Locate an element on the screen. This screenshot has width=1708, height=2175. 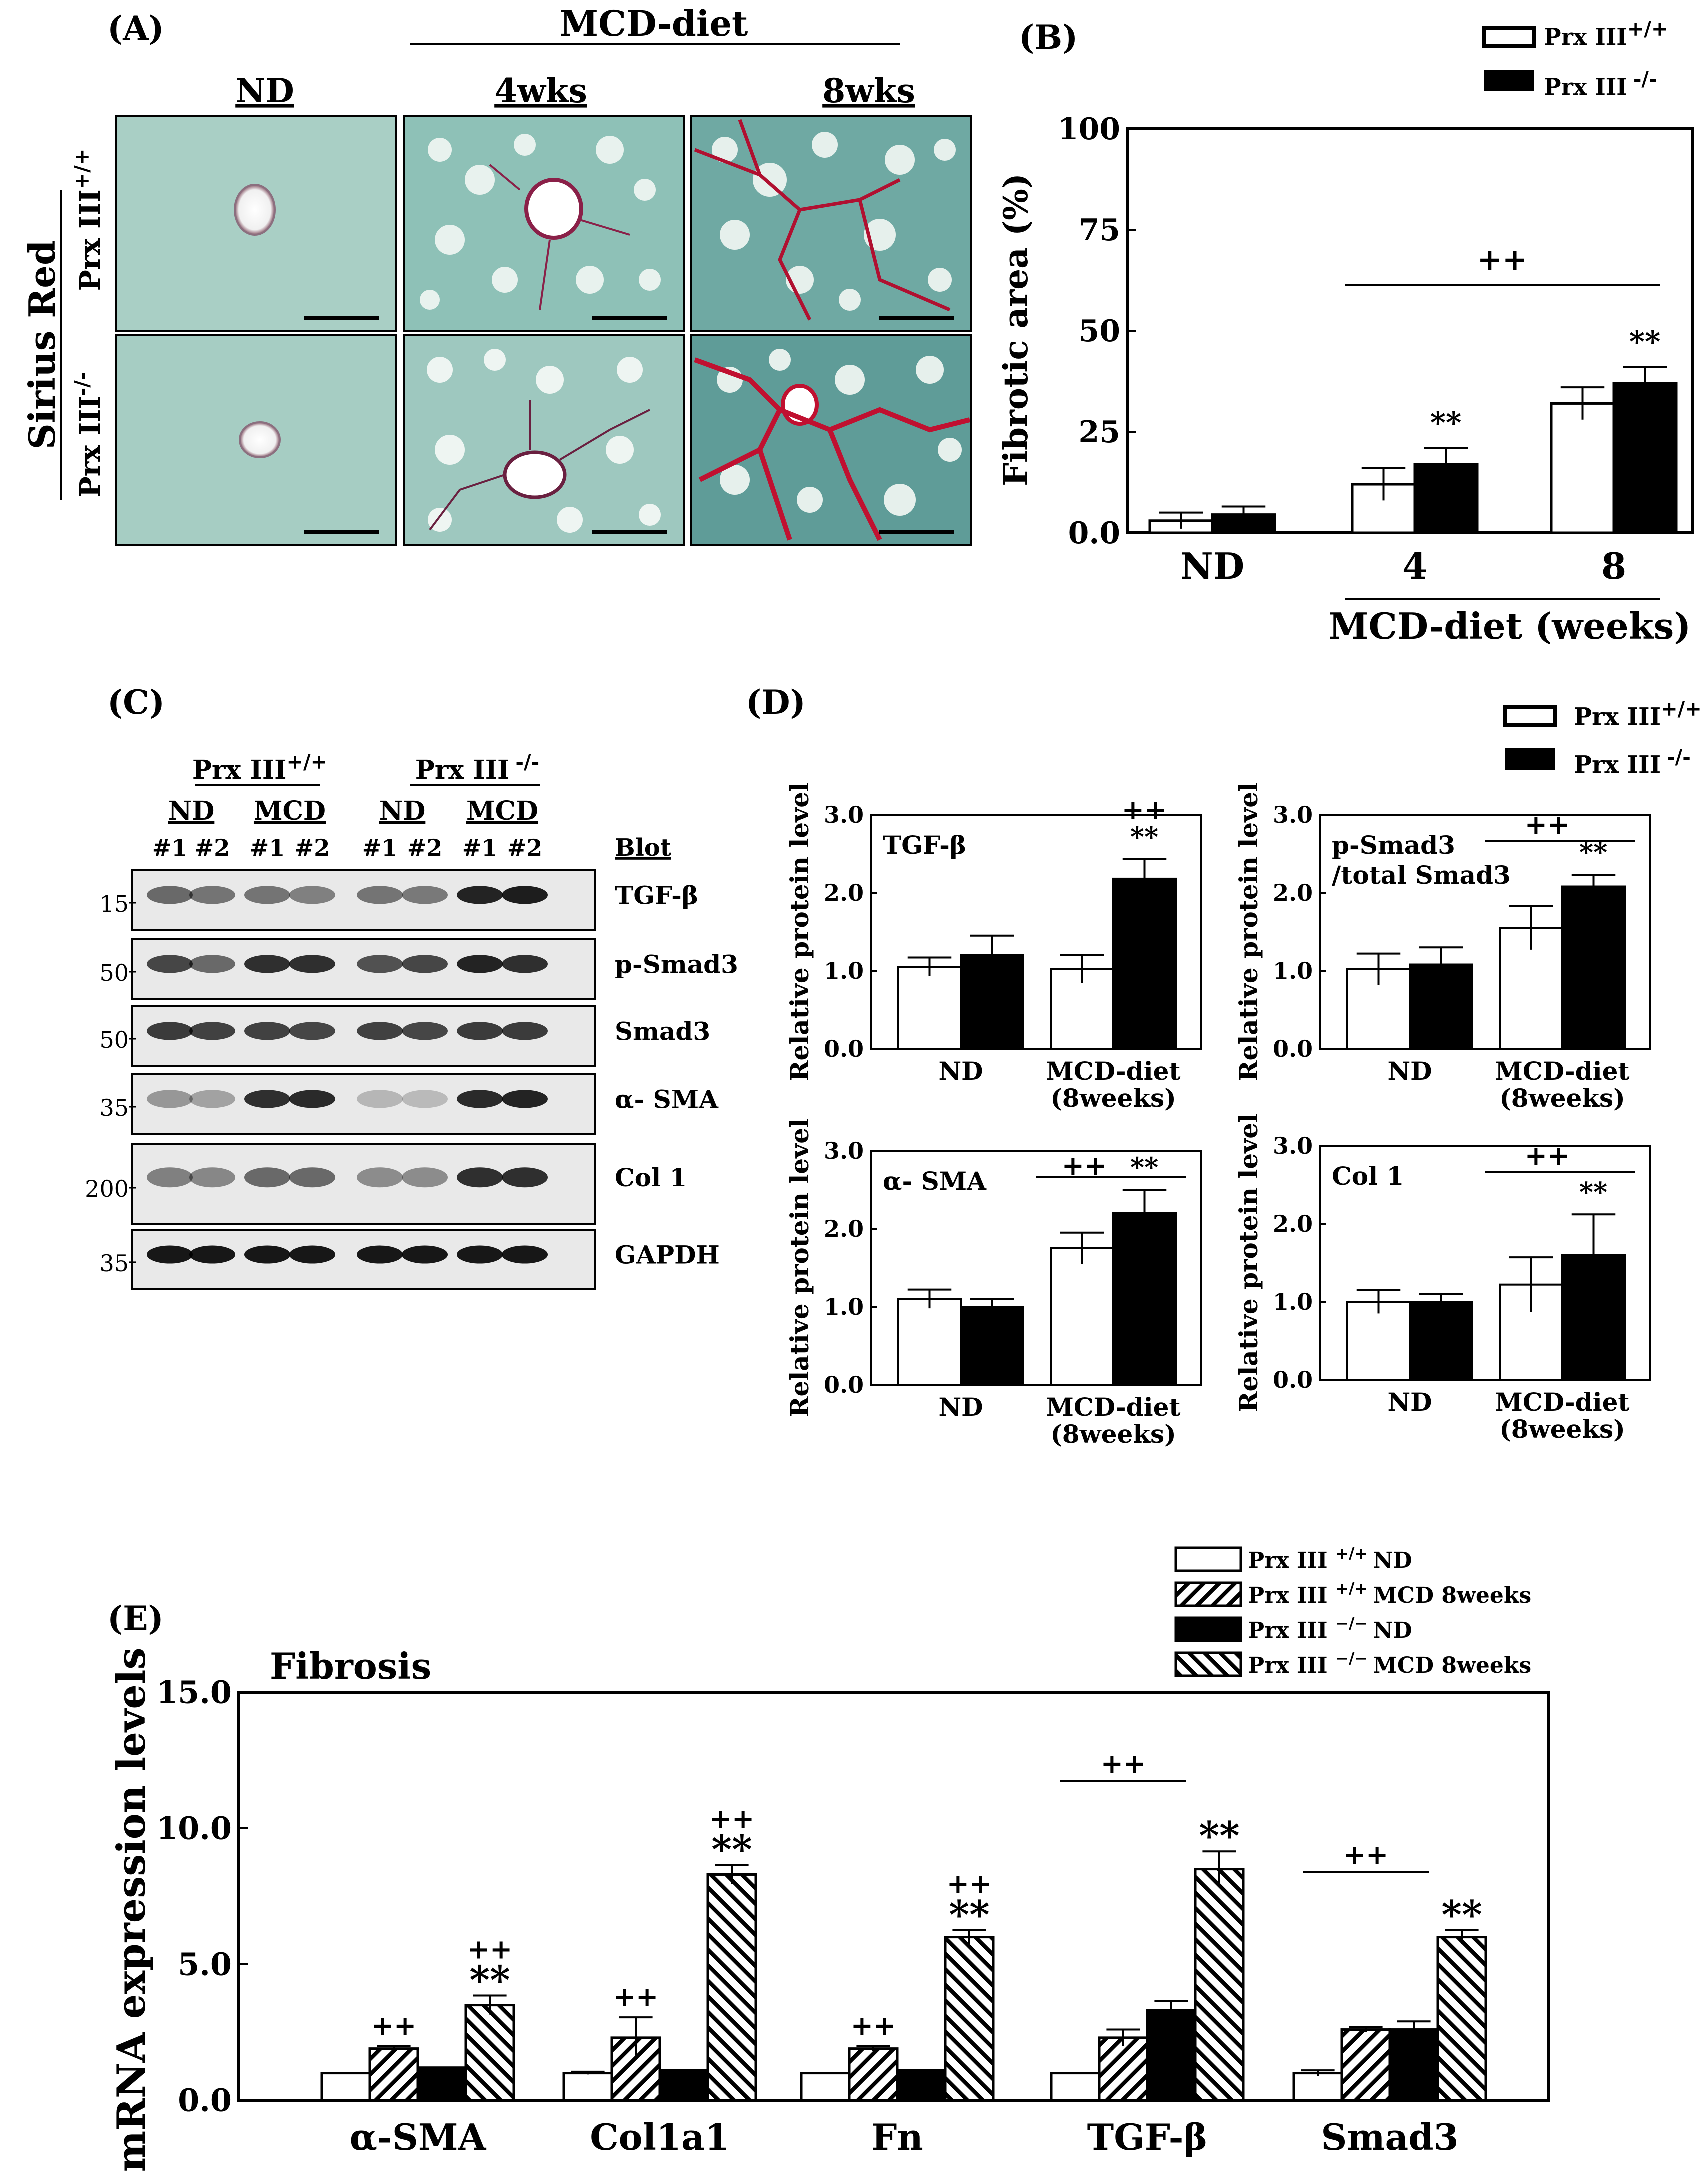
blot-row-name: α- SMA is located at coordinates (667, 1099).